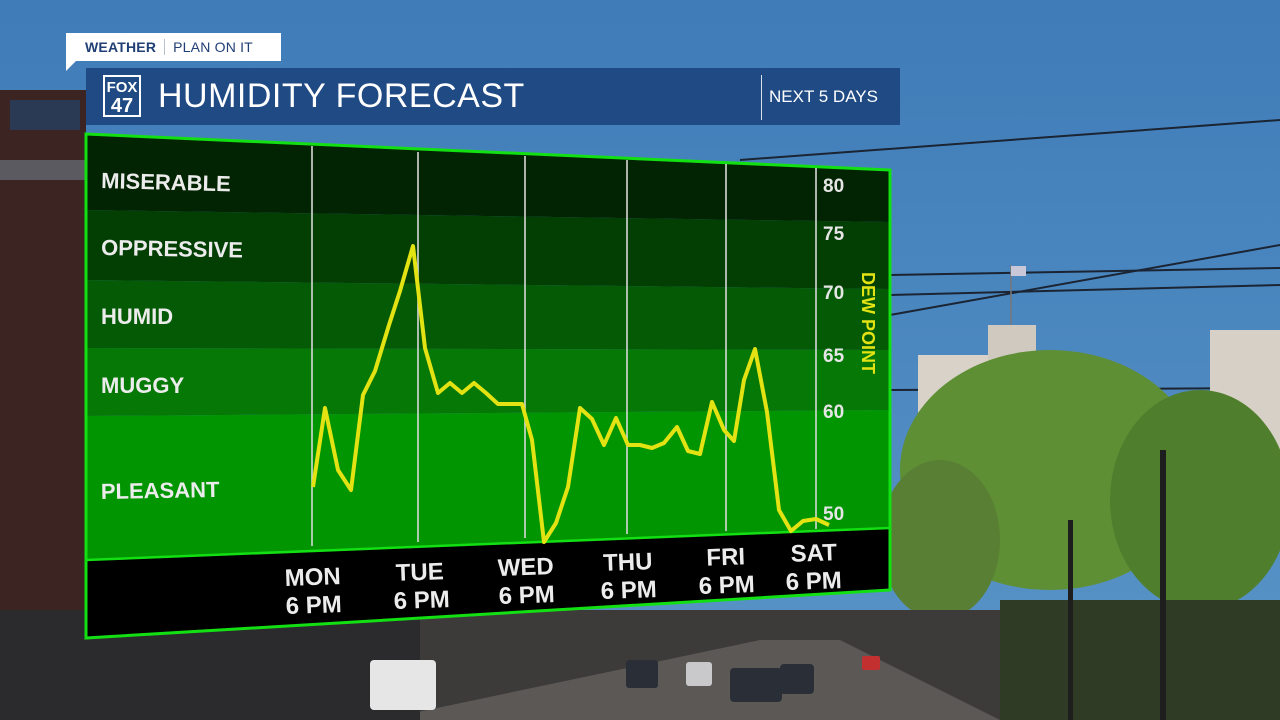 Image resolution: width=1280 pixels, height=720 pixels. I want to click on x-label-wed-day: WED, so click(525, 567).